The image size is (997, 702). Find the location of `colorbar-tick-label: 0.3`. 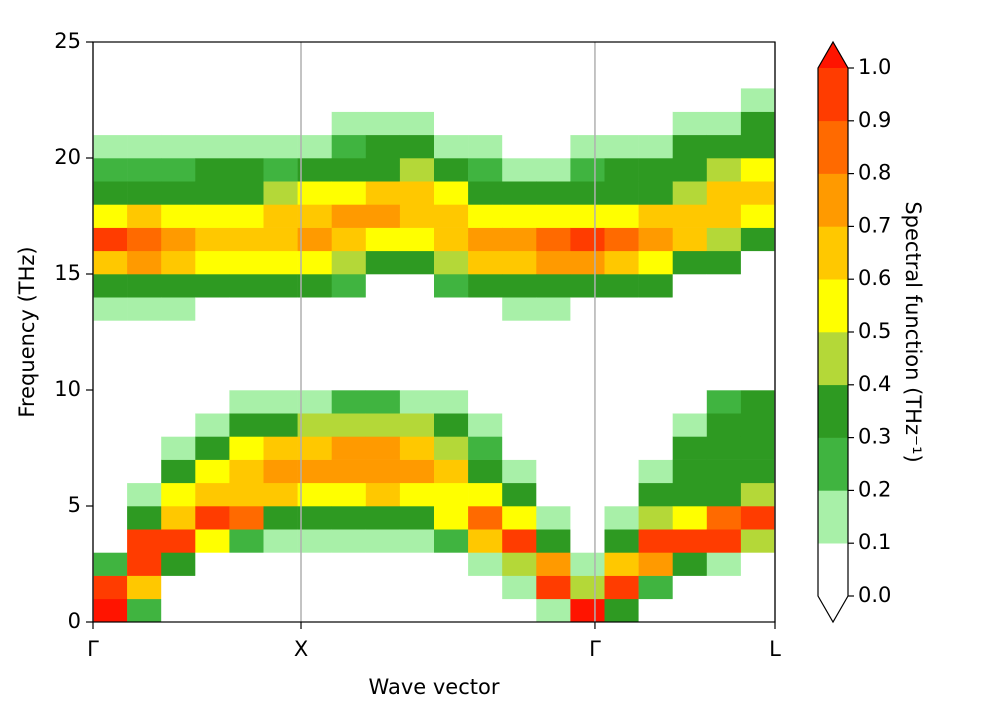

colorbar-tick-label: 0.3 is located at coordinates (874, 437).